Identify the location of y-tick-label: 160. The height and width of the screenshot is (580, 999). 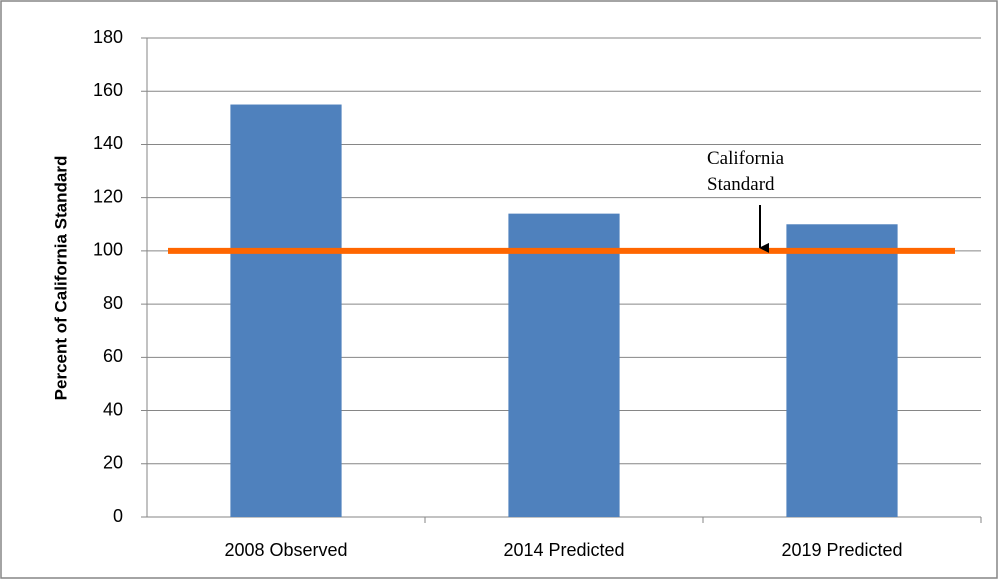
(108, 90).